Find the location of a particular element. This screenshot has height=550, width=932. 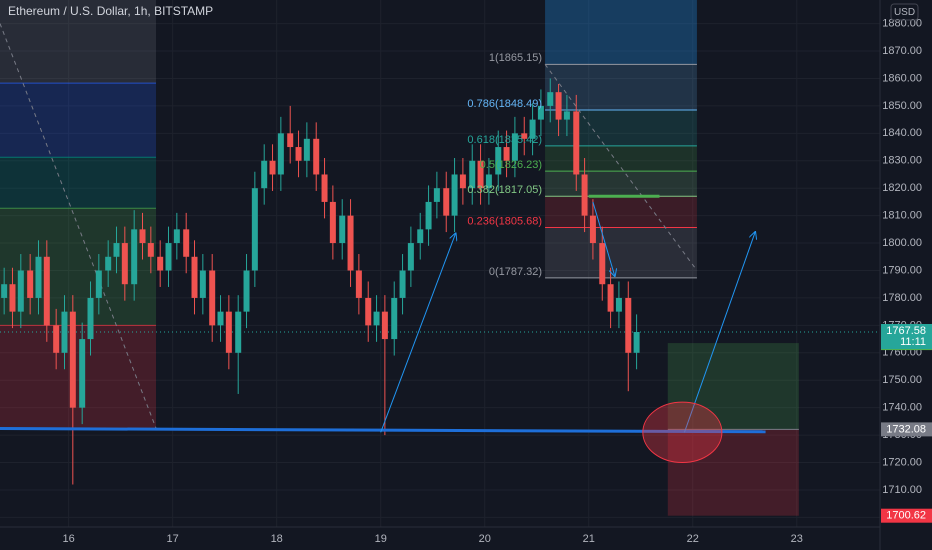

y-tick-label: 1830.00 is located at coordinates (902, 161).